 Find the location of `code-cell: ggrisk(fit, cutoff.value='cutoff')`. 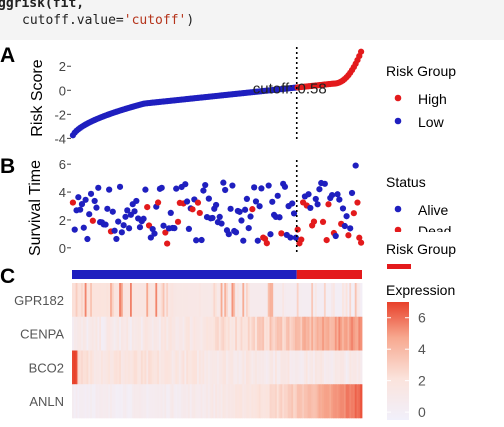

code-cell: ggrisk(fit, cutoff.value='cutoff') is located at coordinates (252, 20).